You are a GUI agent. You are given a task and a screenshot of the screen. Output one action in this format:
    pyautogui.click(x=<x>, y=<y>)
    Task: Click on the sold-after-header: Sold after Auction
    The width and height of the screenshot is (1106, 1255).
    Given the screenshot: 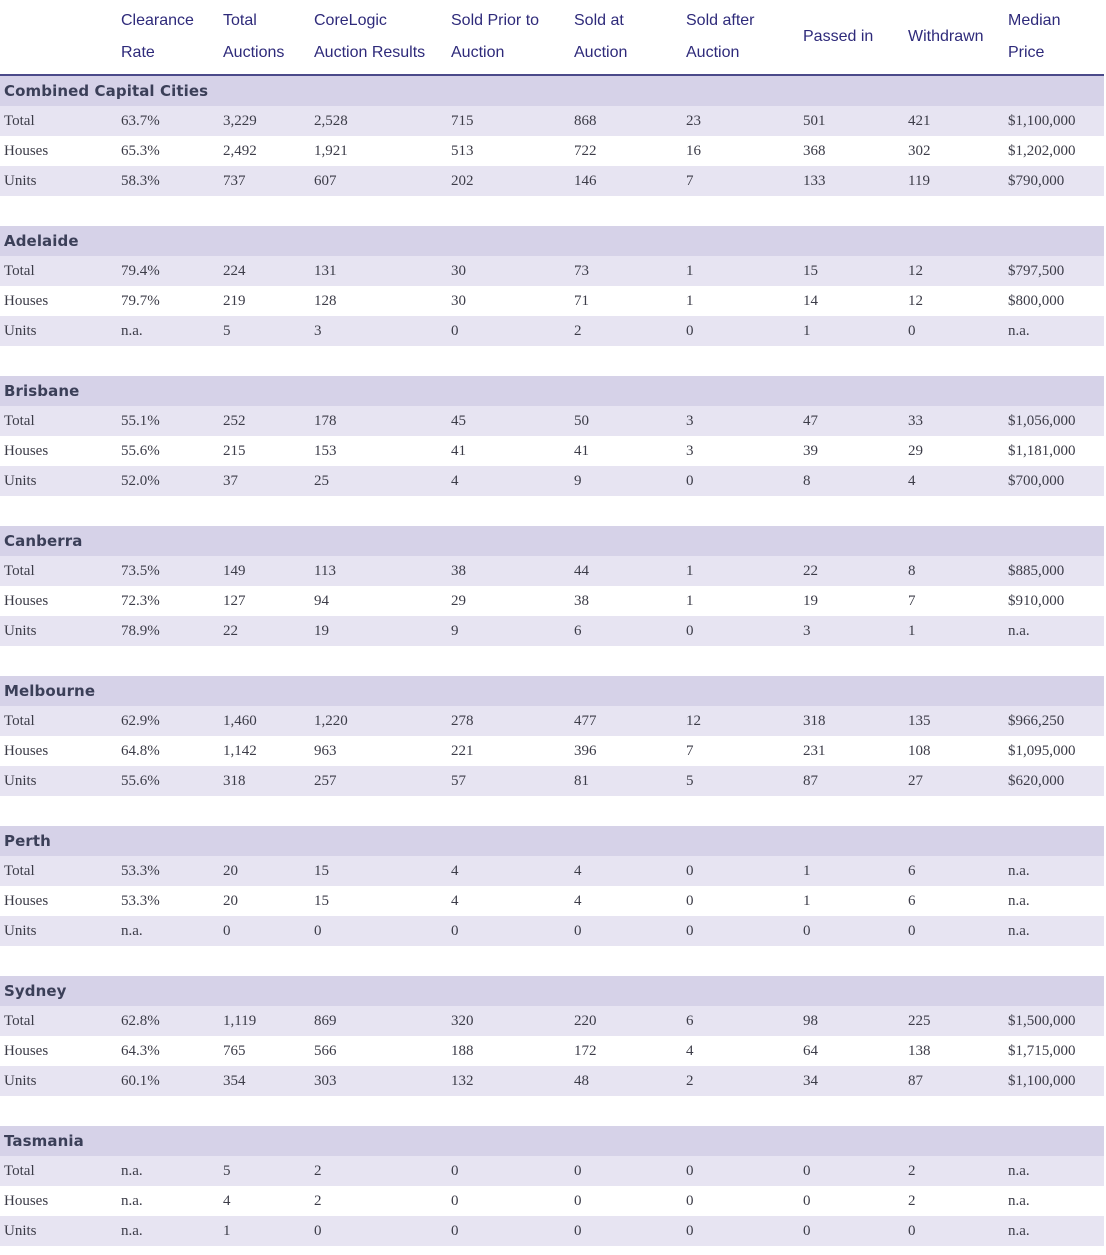 What is the action you would take?
    pyautogui.click(x=740, y=38)
    